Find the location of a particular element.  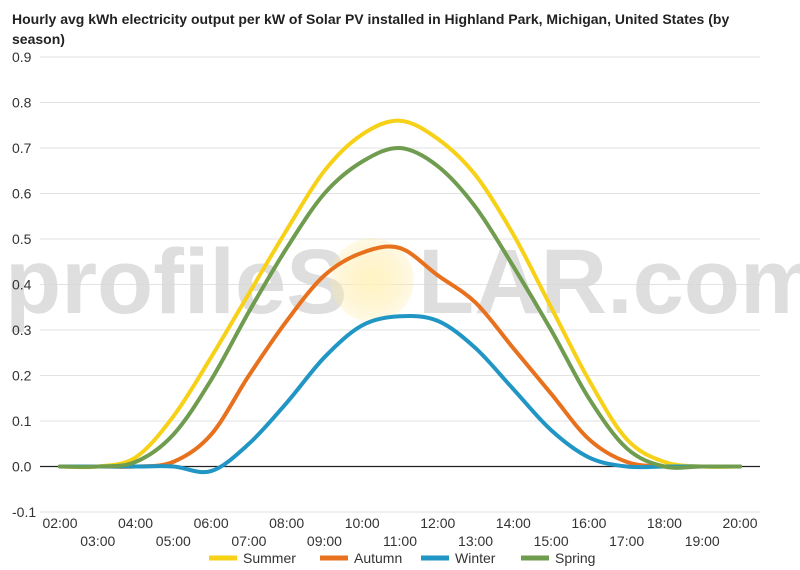

x-tick-label: 11:00 is located at coordinates (400, 541).